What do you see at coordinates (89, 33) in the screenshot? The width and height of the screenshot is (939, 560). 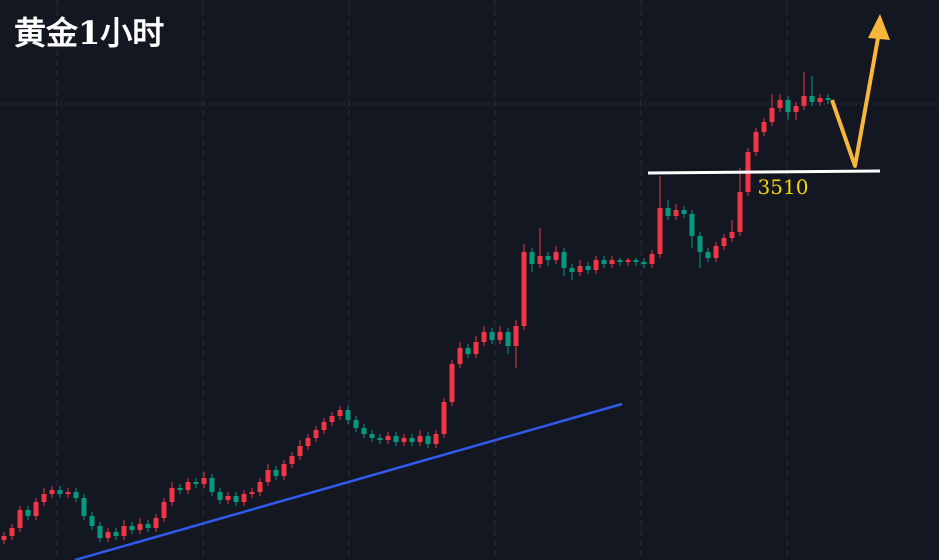 I see `chart-title: 黄金1小时` at bounding box center [89, 33].